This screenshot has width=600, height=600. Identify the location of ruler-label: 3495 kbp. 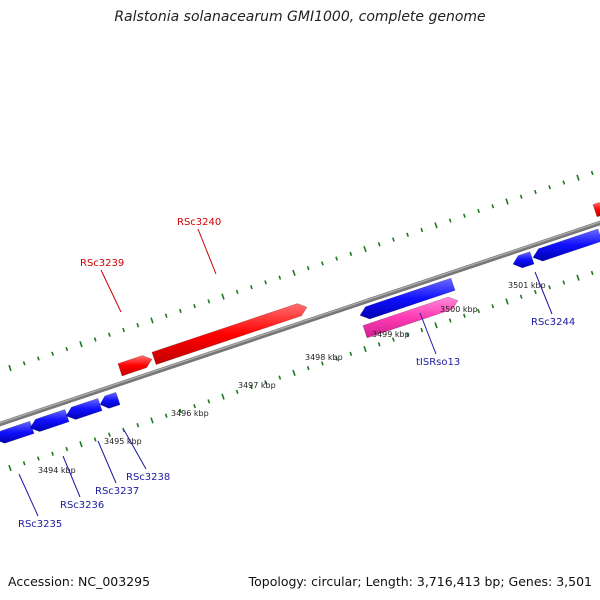
(123, 441).